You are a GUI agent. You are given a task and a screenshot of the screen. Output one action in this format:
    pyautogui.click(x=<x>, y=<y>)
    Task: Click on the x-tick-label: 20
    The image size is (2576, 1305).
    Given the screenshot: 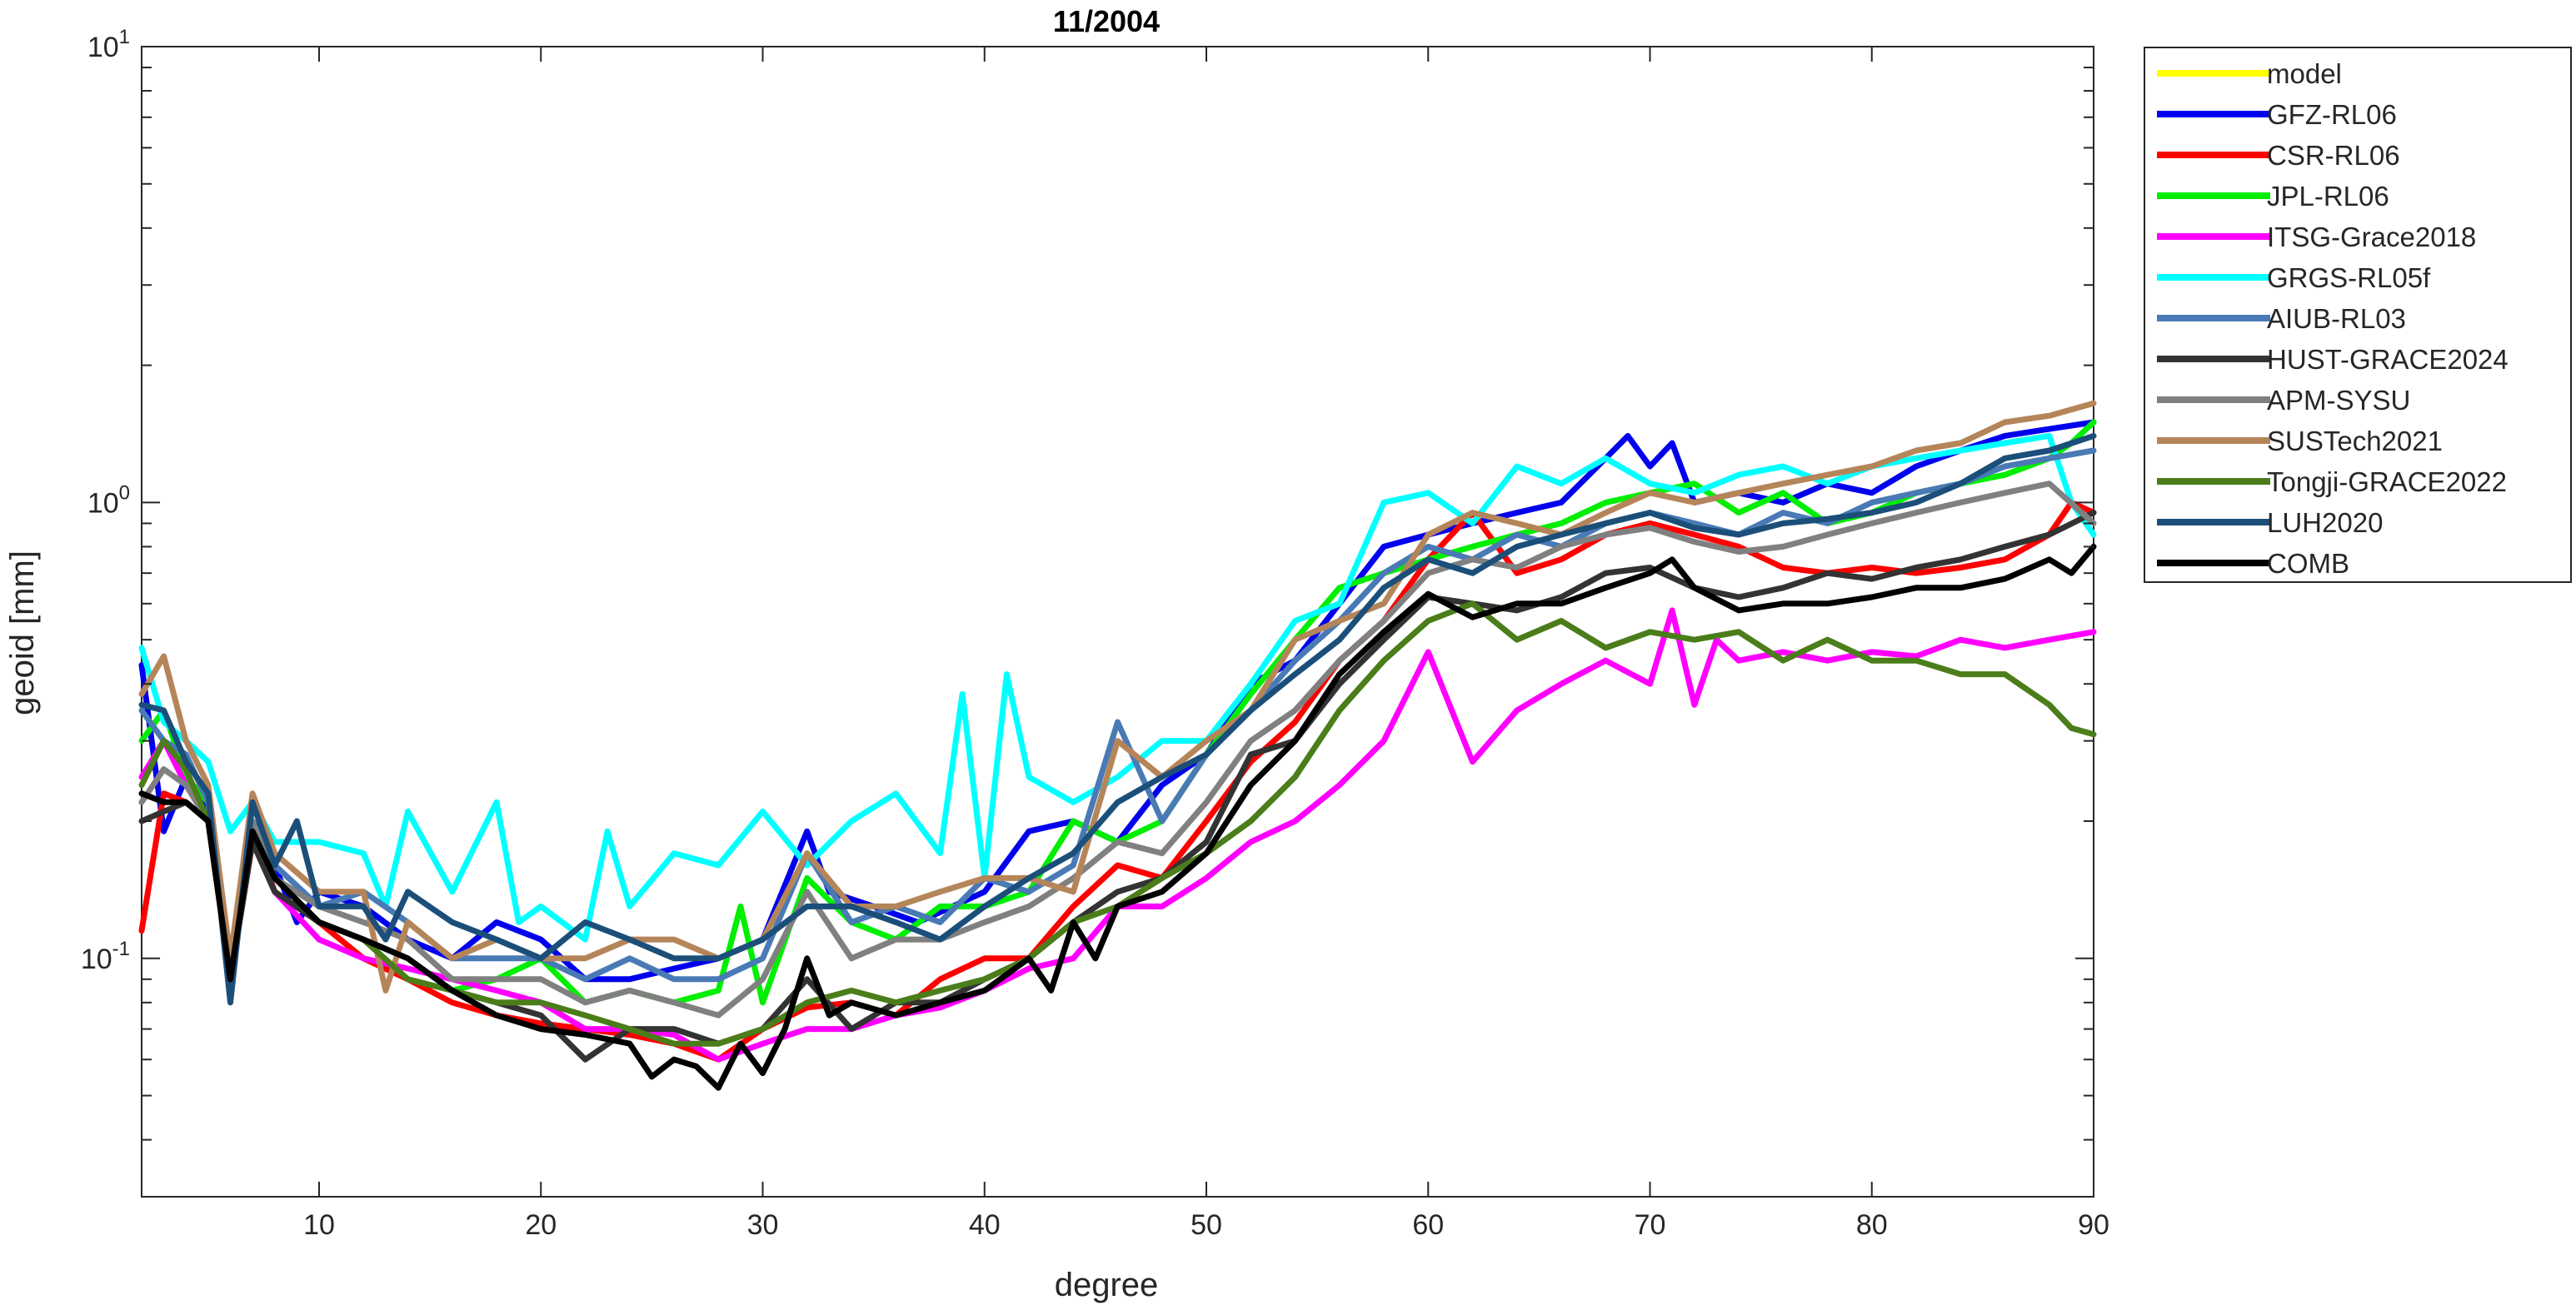 What is the action you would take?
    pyautogui.click(x=541, y=1225)
    